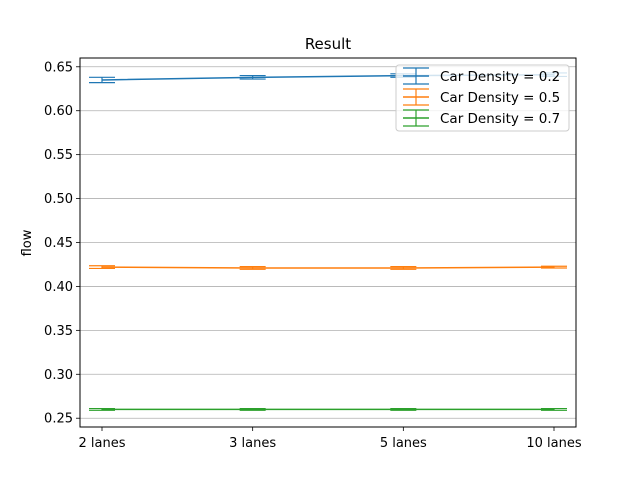 The width and height of the screenshot is (640, 480). What do you see at coordinates (102, 443) in the screenshot?
I see `x-tick-label: 2 lanes` at bounding box center [102, 443].